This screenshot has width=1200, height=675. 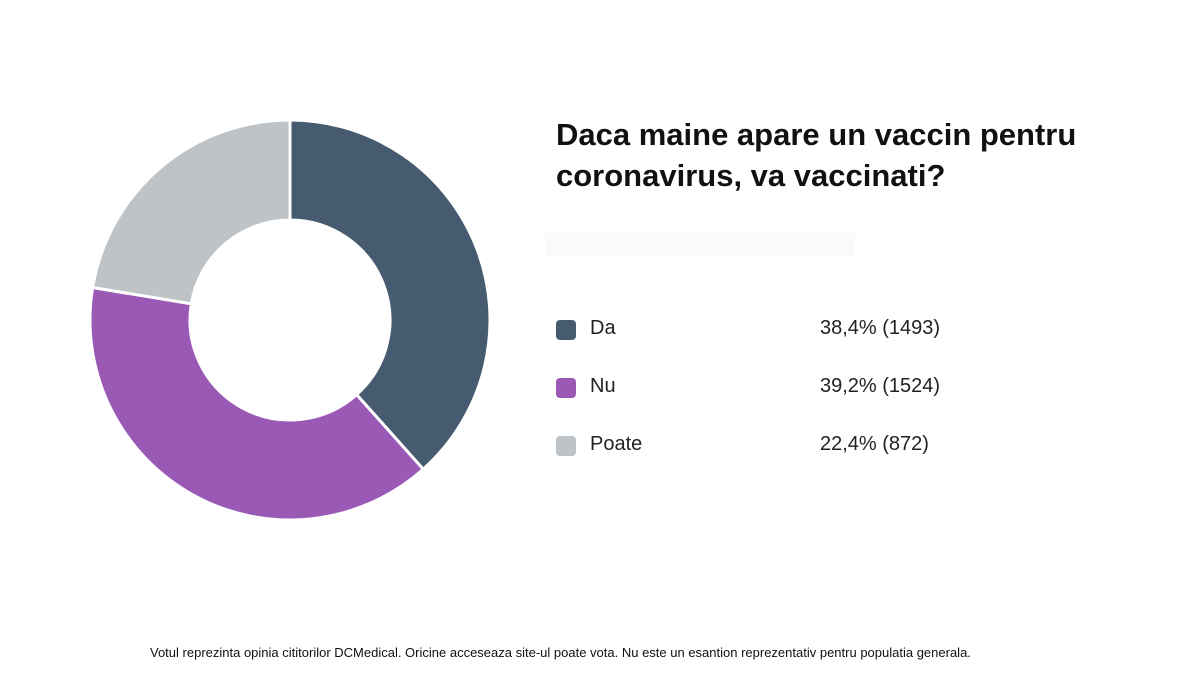 I want to click on legend-value-poate: 22,4% (872), so click(x=874, y=444).